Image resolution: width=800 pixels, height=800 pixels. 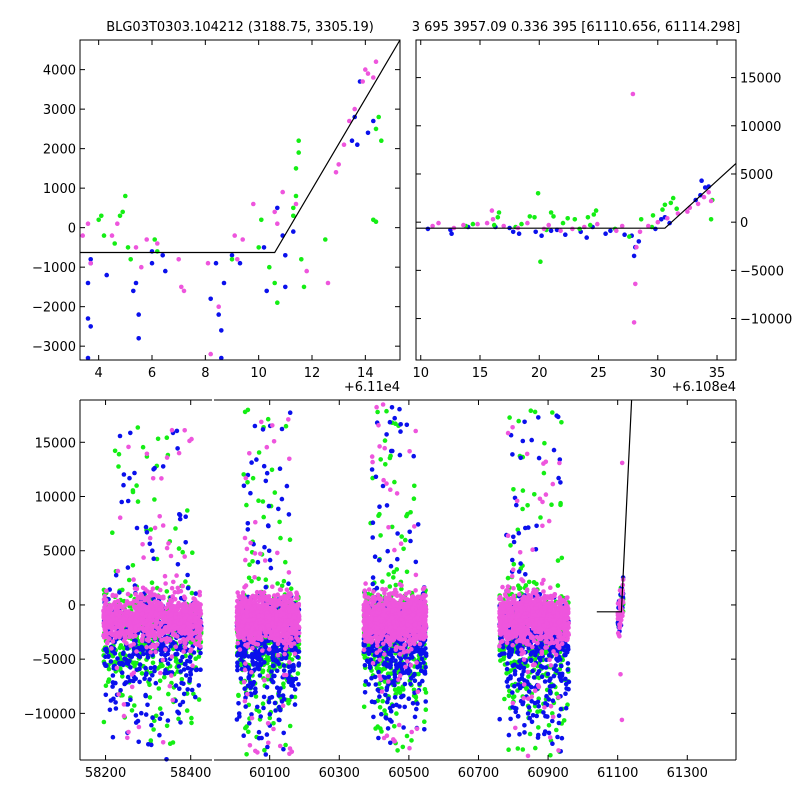 I want to click on x-tick-label: 12, so click(x=312, y=373).